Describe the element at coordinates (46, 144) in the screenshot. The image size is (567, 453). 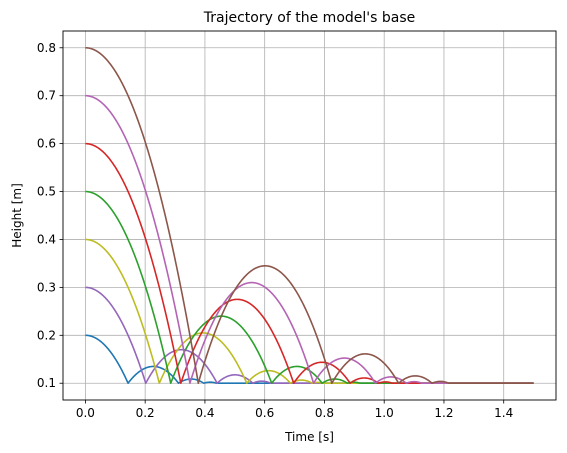
I see `y-tick-label: 0.6` at that location.